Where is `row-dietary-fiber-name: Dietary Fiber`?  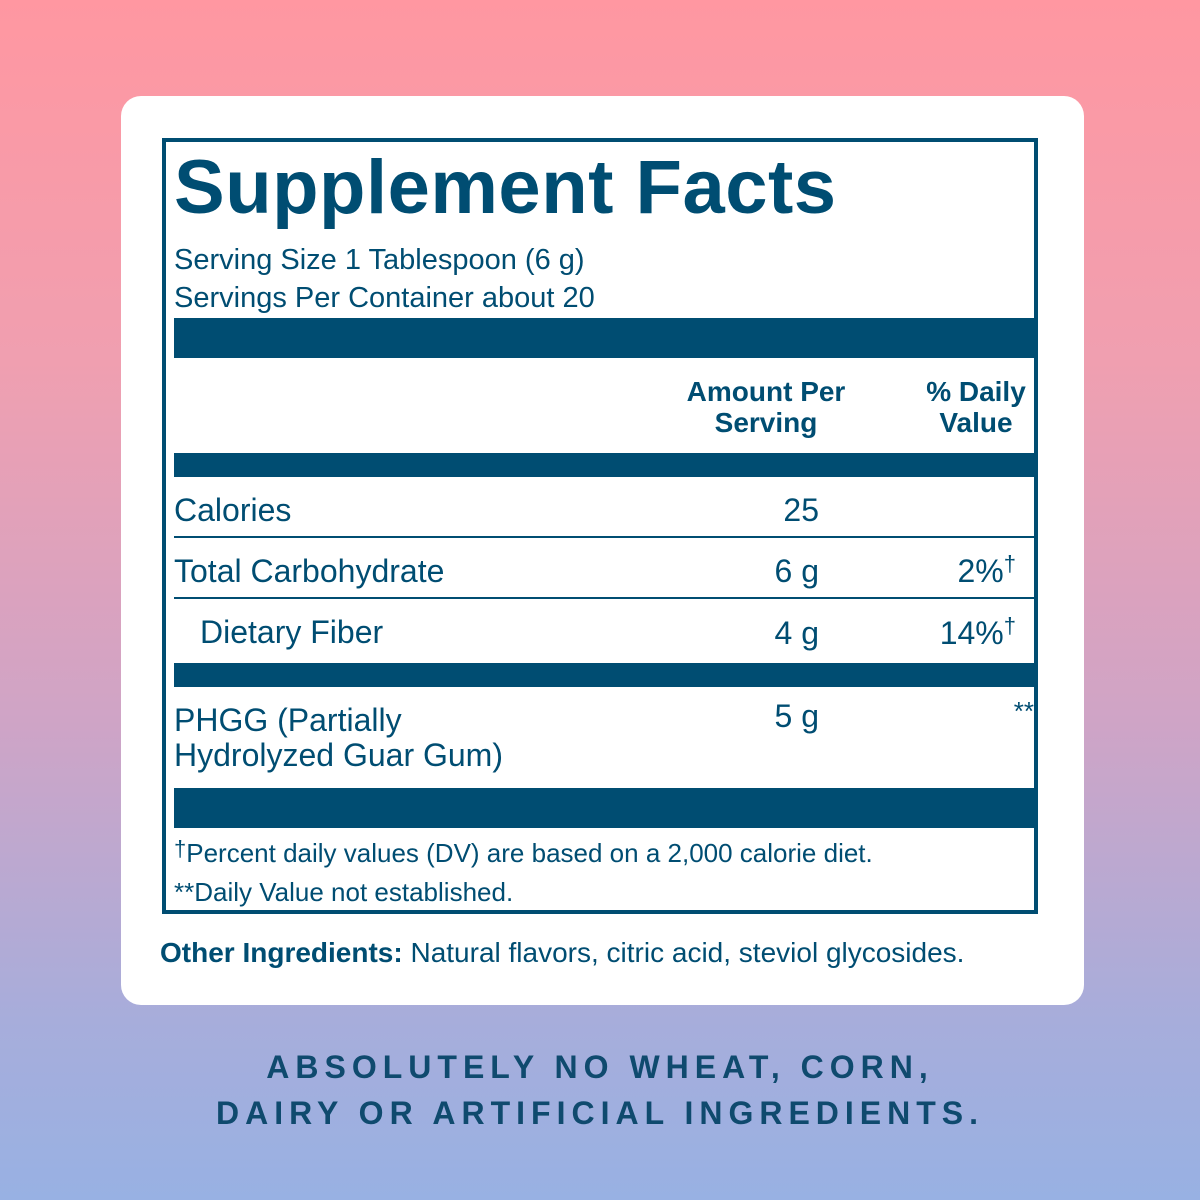 row-dietary-fiber-name: Dietary Fiber is located at coordinates (292, 632).